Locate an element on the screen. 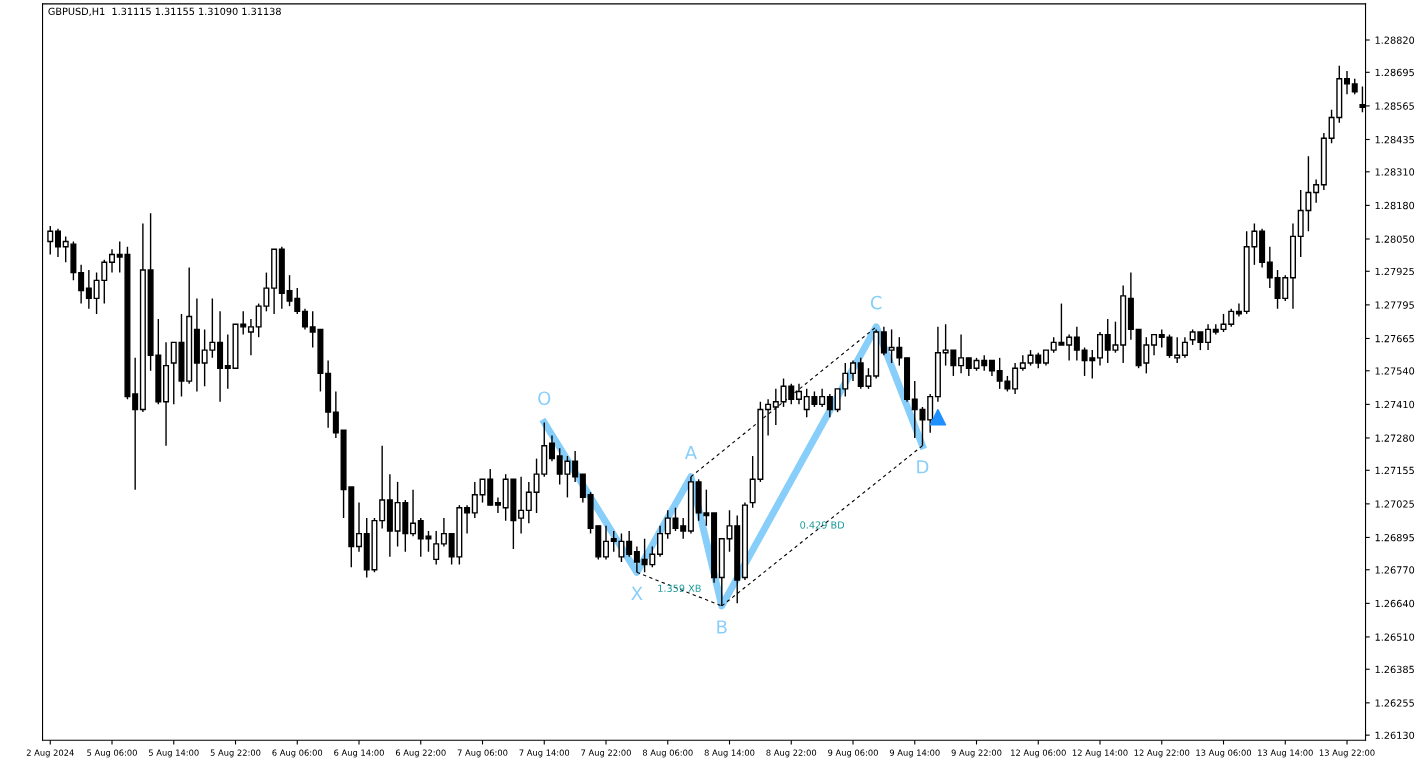 This screenshot has width=1418, height=764. data-label: X is located at coordinates (637, 593).